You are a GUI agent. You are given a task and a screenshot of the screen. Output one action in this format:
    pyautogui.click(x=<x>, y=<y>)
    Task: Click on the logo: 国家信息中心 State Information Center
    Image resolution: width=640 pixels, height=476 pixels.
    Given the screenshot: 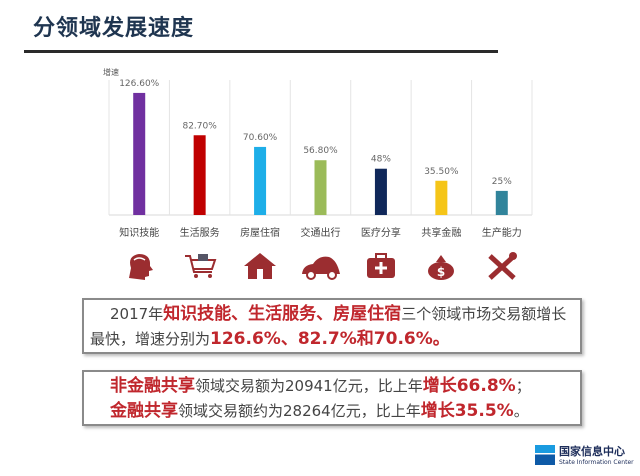 What is the action you would take?
    pyautogui.click(x=584, y=454)
    